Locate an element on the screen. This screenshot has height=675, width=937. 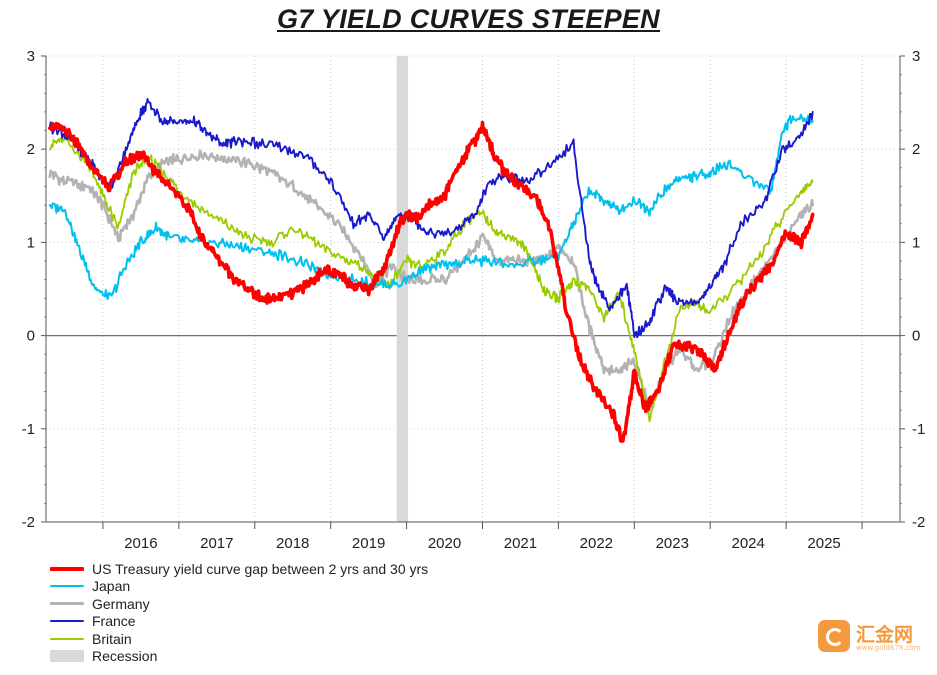
x-tick-label: 2025 is located at coordinates (823, 543).